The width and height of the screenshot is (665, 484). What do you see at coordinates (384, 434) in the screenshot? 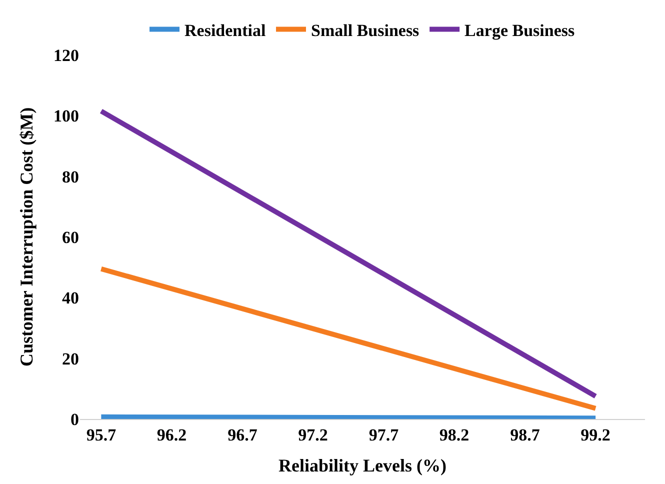
I see `x-tick-label: 97.7` at bounding box center [384, 434].